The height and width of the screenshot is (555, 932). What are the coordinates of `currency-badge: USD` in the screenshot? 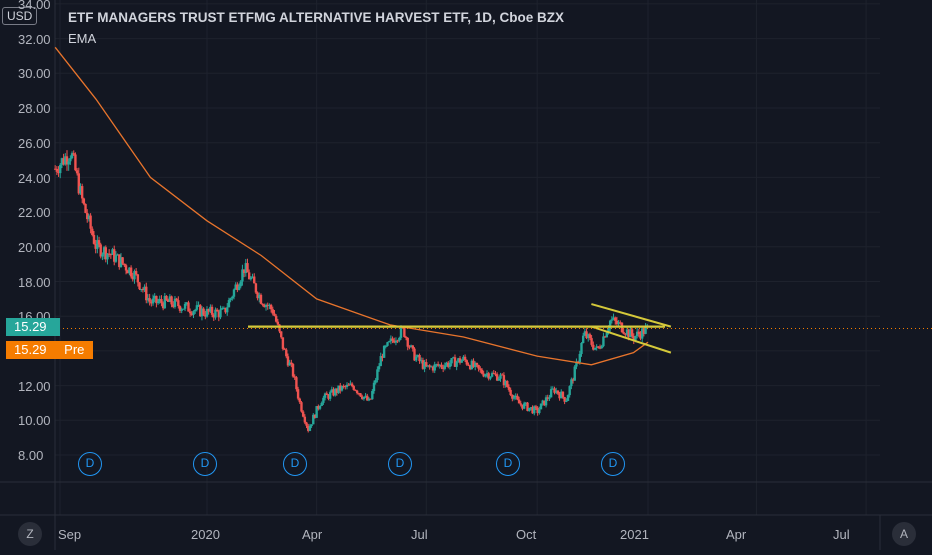 It's located at (20, 16).